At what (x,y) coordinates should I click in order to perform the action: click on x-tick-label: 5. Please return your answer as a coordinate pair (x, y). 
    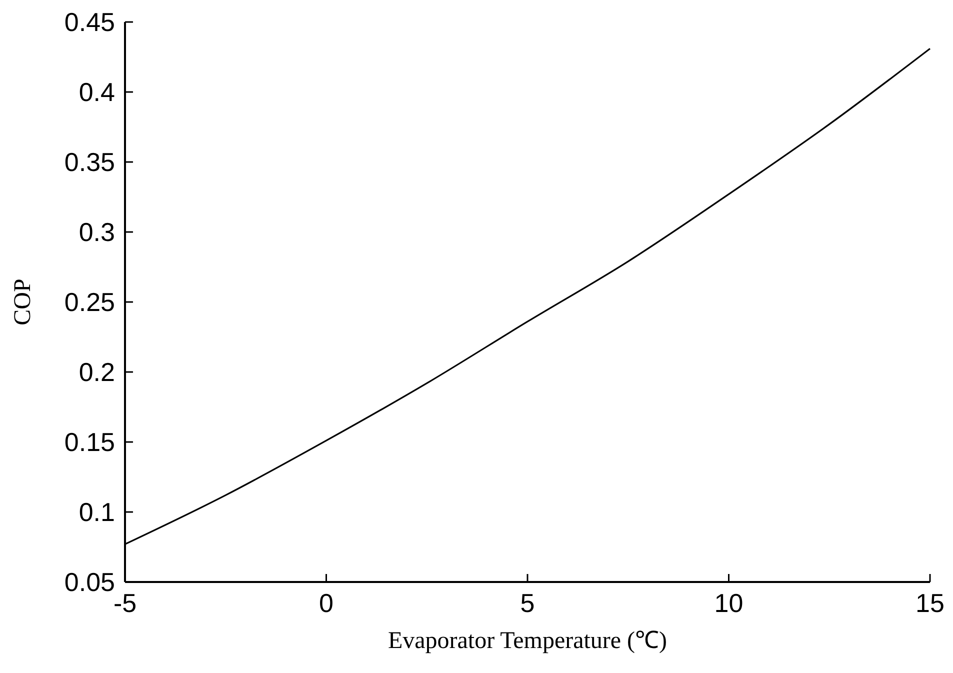
    Looking at the image, I should click on (527, 603).